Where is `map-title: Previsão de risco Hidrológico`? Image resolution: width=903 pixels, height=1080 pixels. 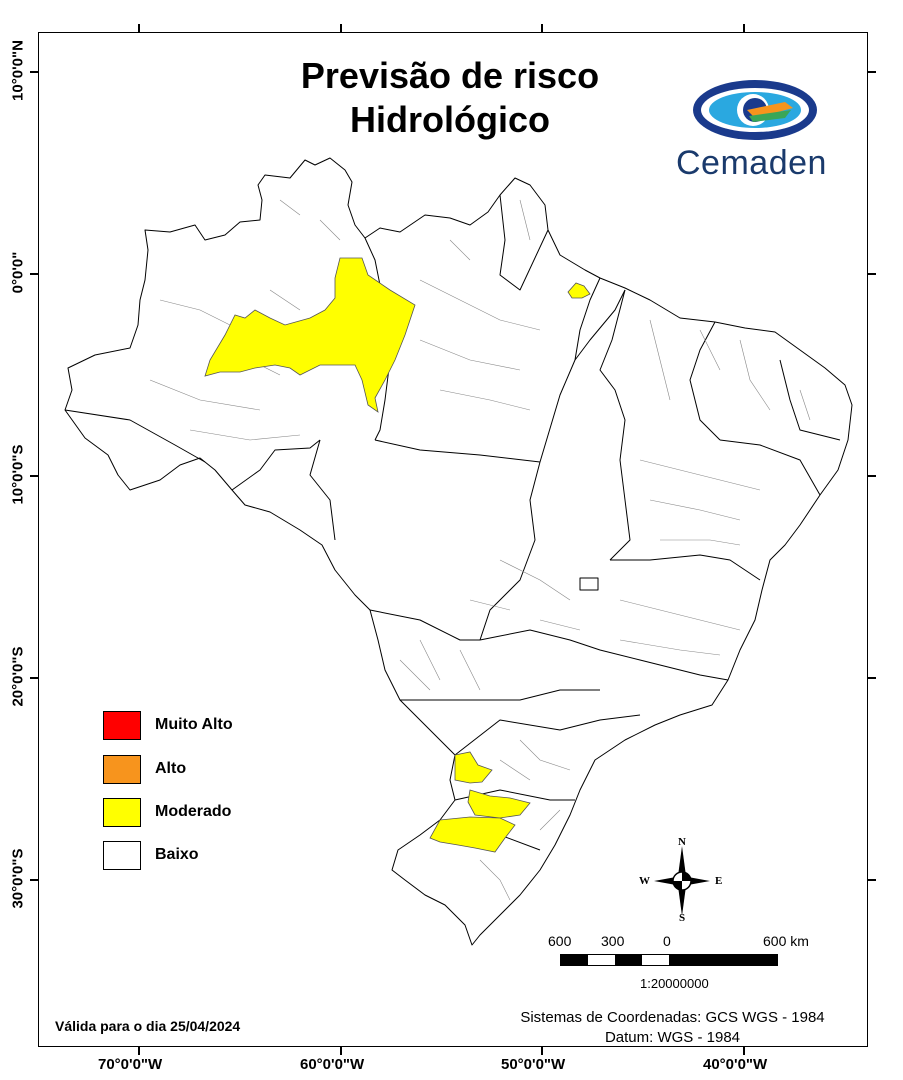 map-title: Previsão de risco Hidrológico is located at coordinates (450, 98).